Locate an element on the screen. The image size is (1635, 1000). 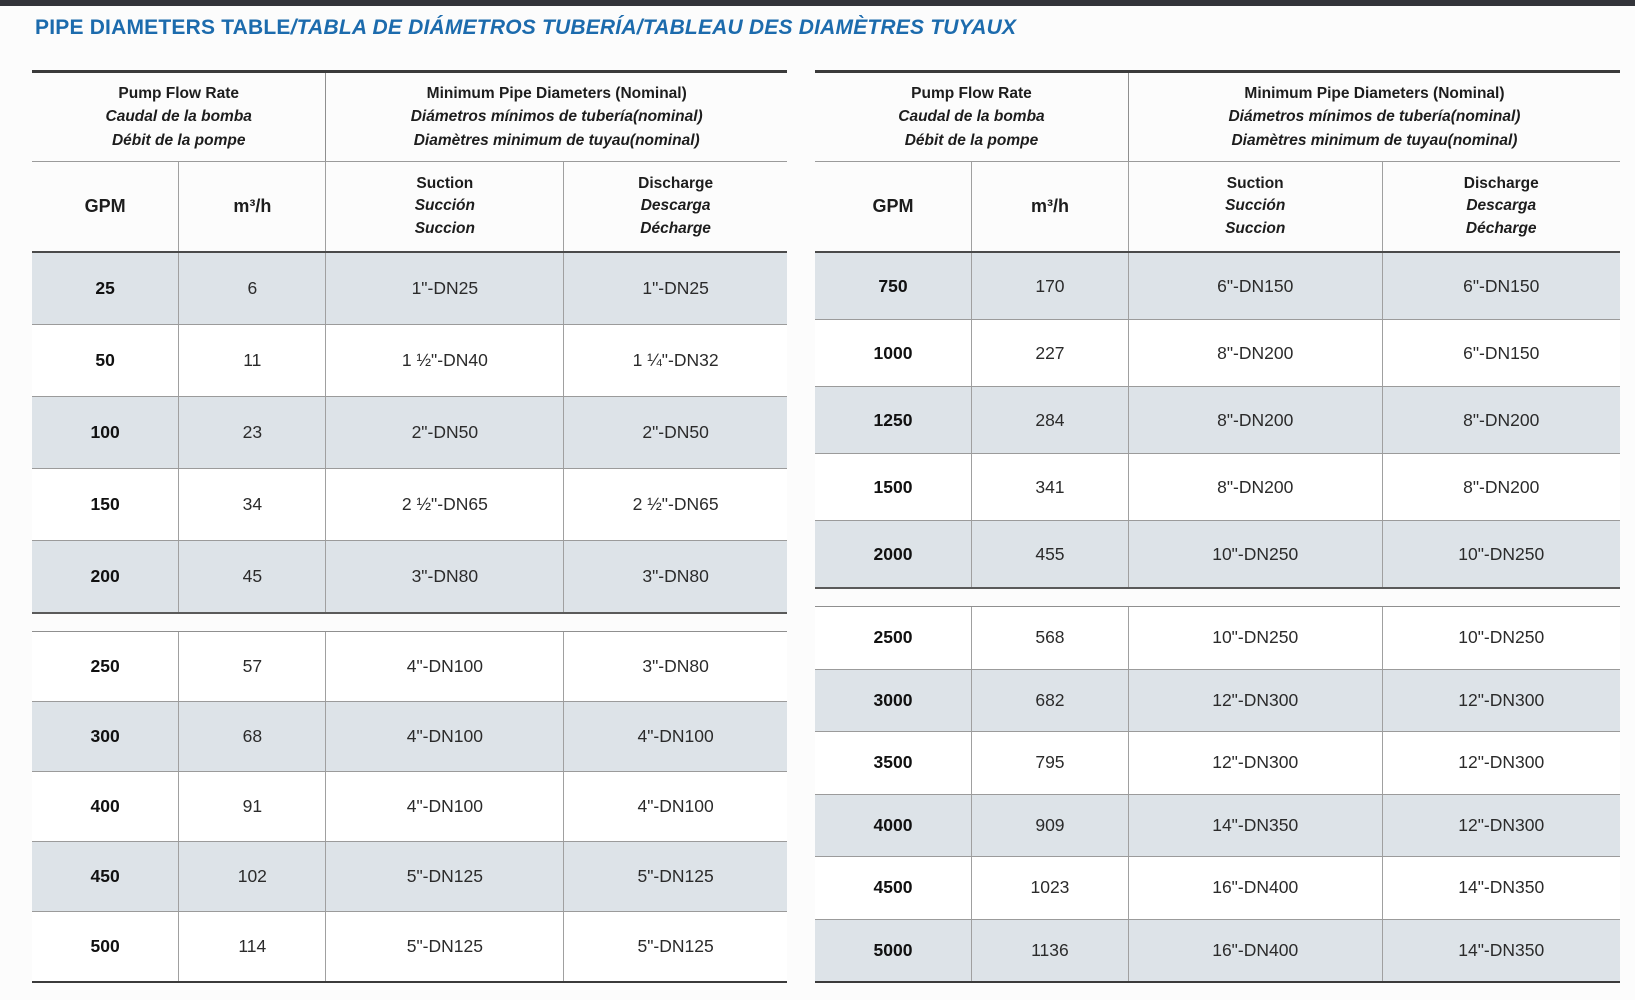
discharge-value: 10"-DN250 is located at coordinates (1501, 553).